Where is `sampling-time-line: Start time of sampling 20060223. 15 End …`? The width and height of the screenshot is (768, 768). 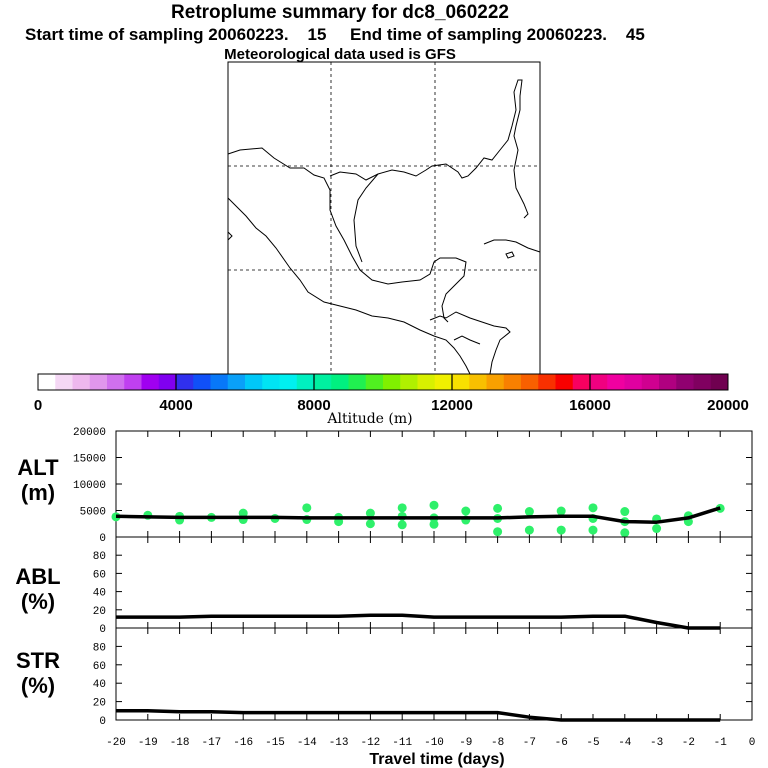
sampling-time-line: Start time of sampling 20060223. 15 End … is located at coordinates (335, 34).